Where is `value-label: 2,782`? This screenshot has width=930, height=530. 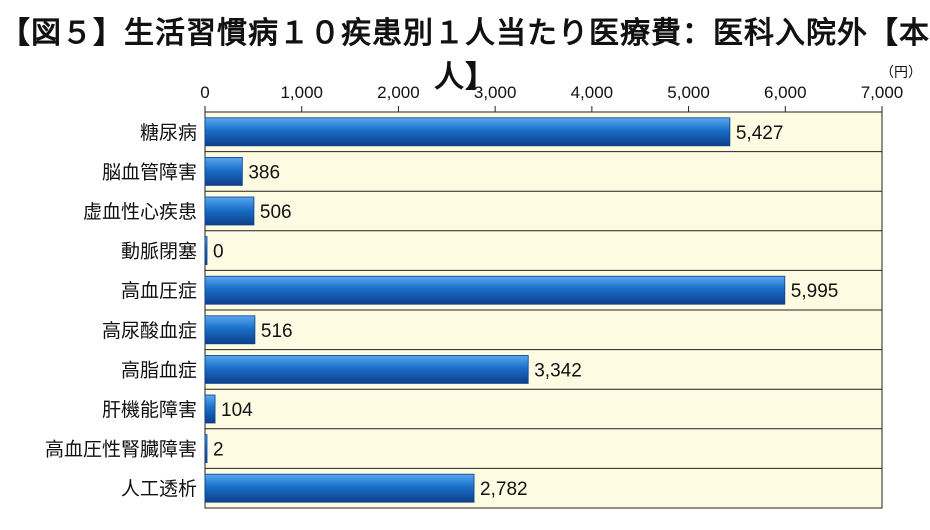 value-label: 2,782 is located at coordinates (504, 489).